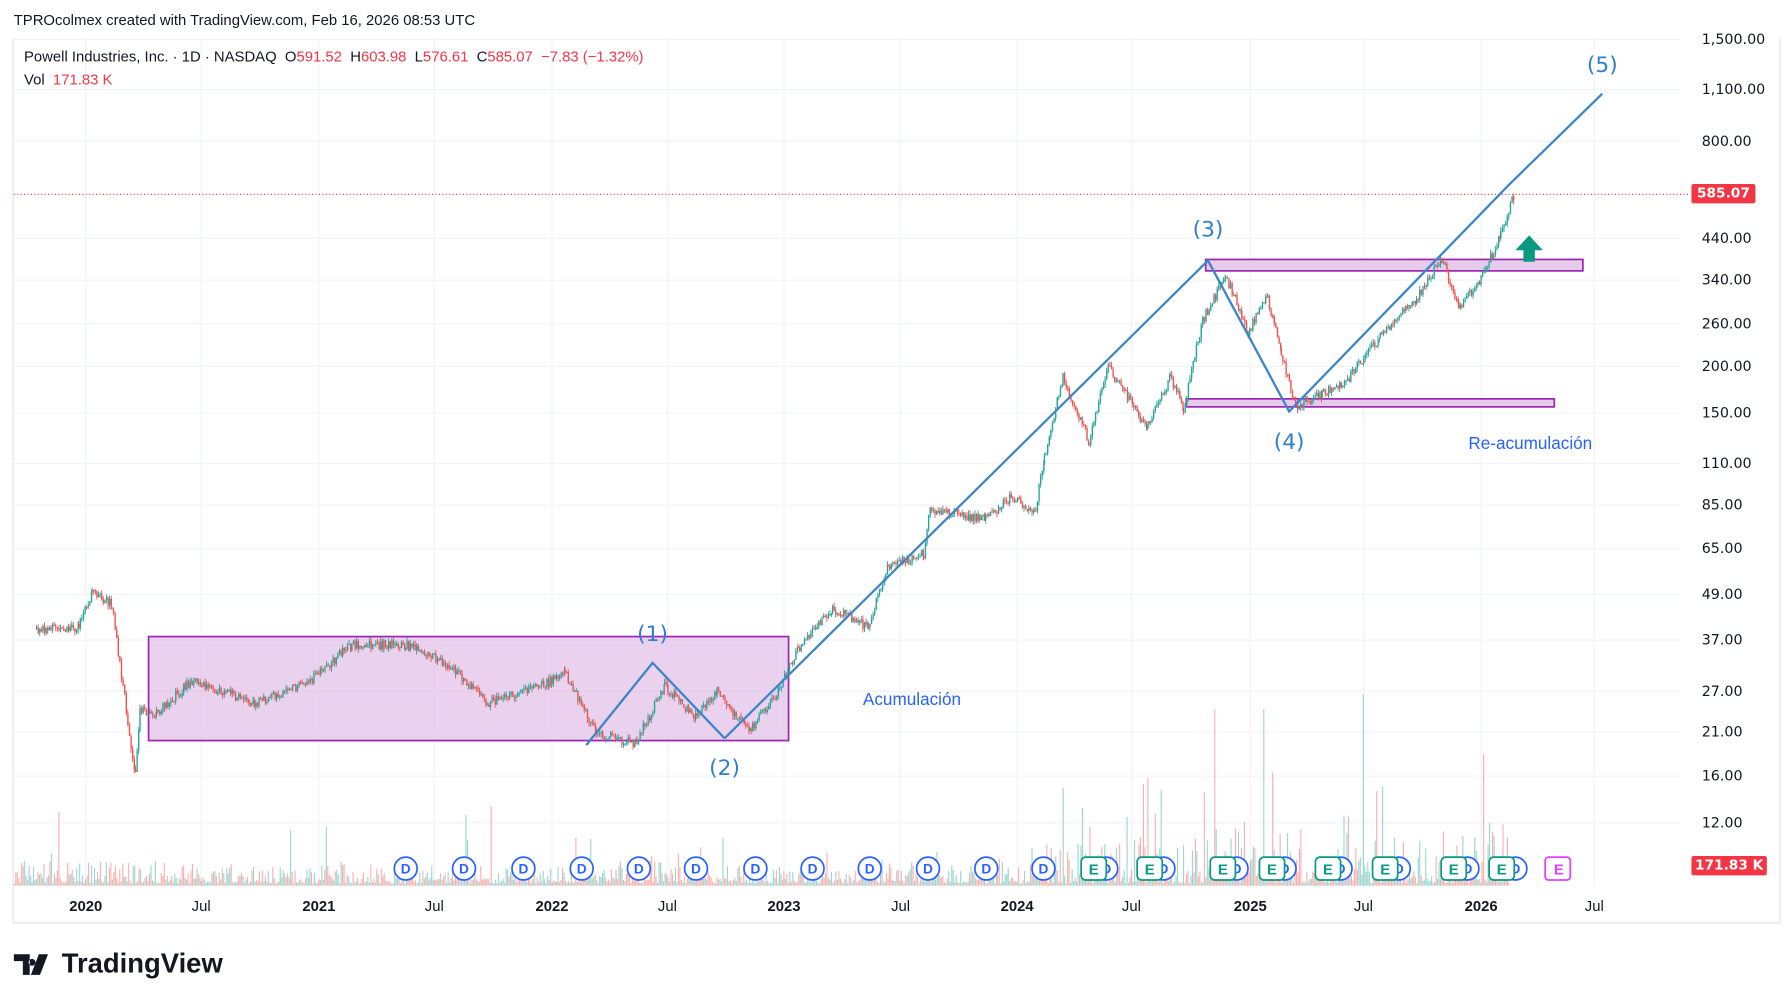 The height and width of the screenshot is (1005, 1792). What do you see at coordinates (1370, 402) in the screenshot?
I see `support-zone` at bounding box center [1370, 402].